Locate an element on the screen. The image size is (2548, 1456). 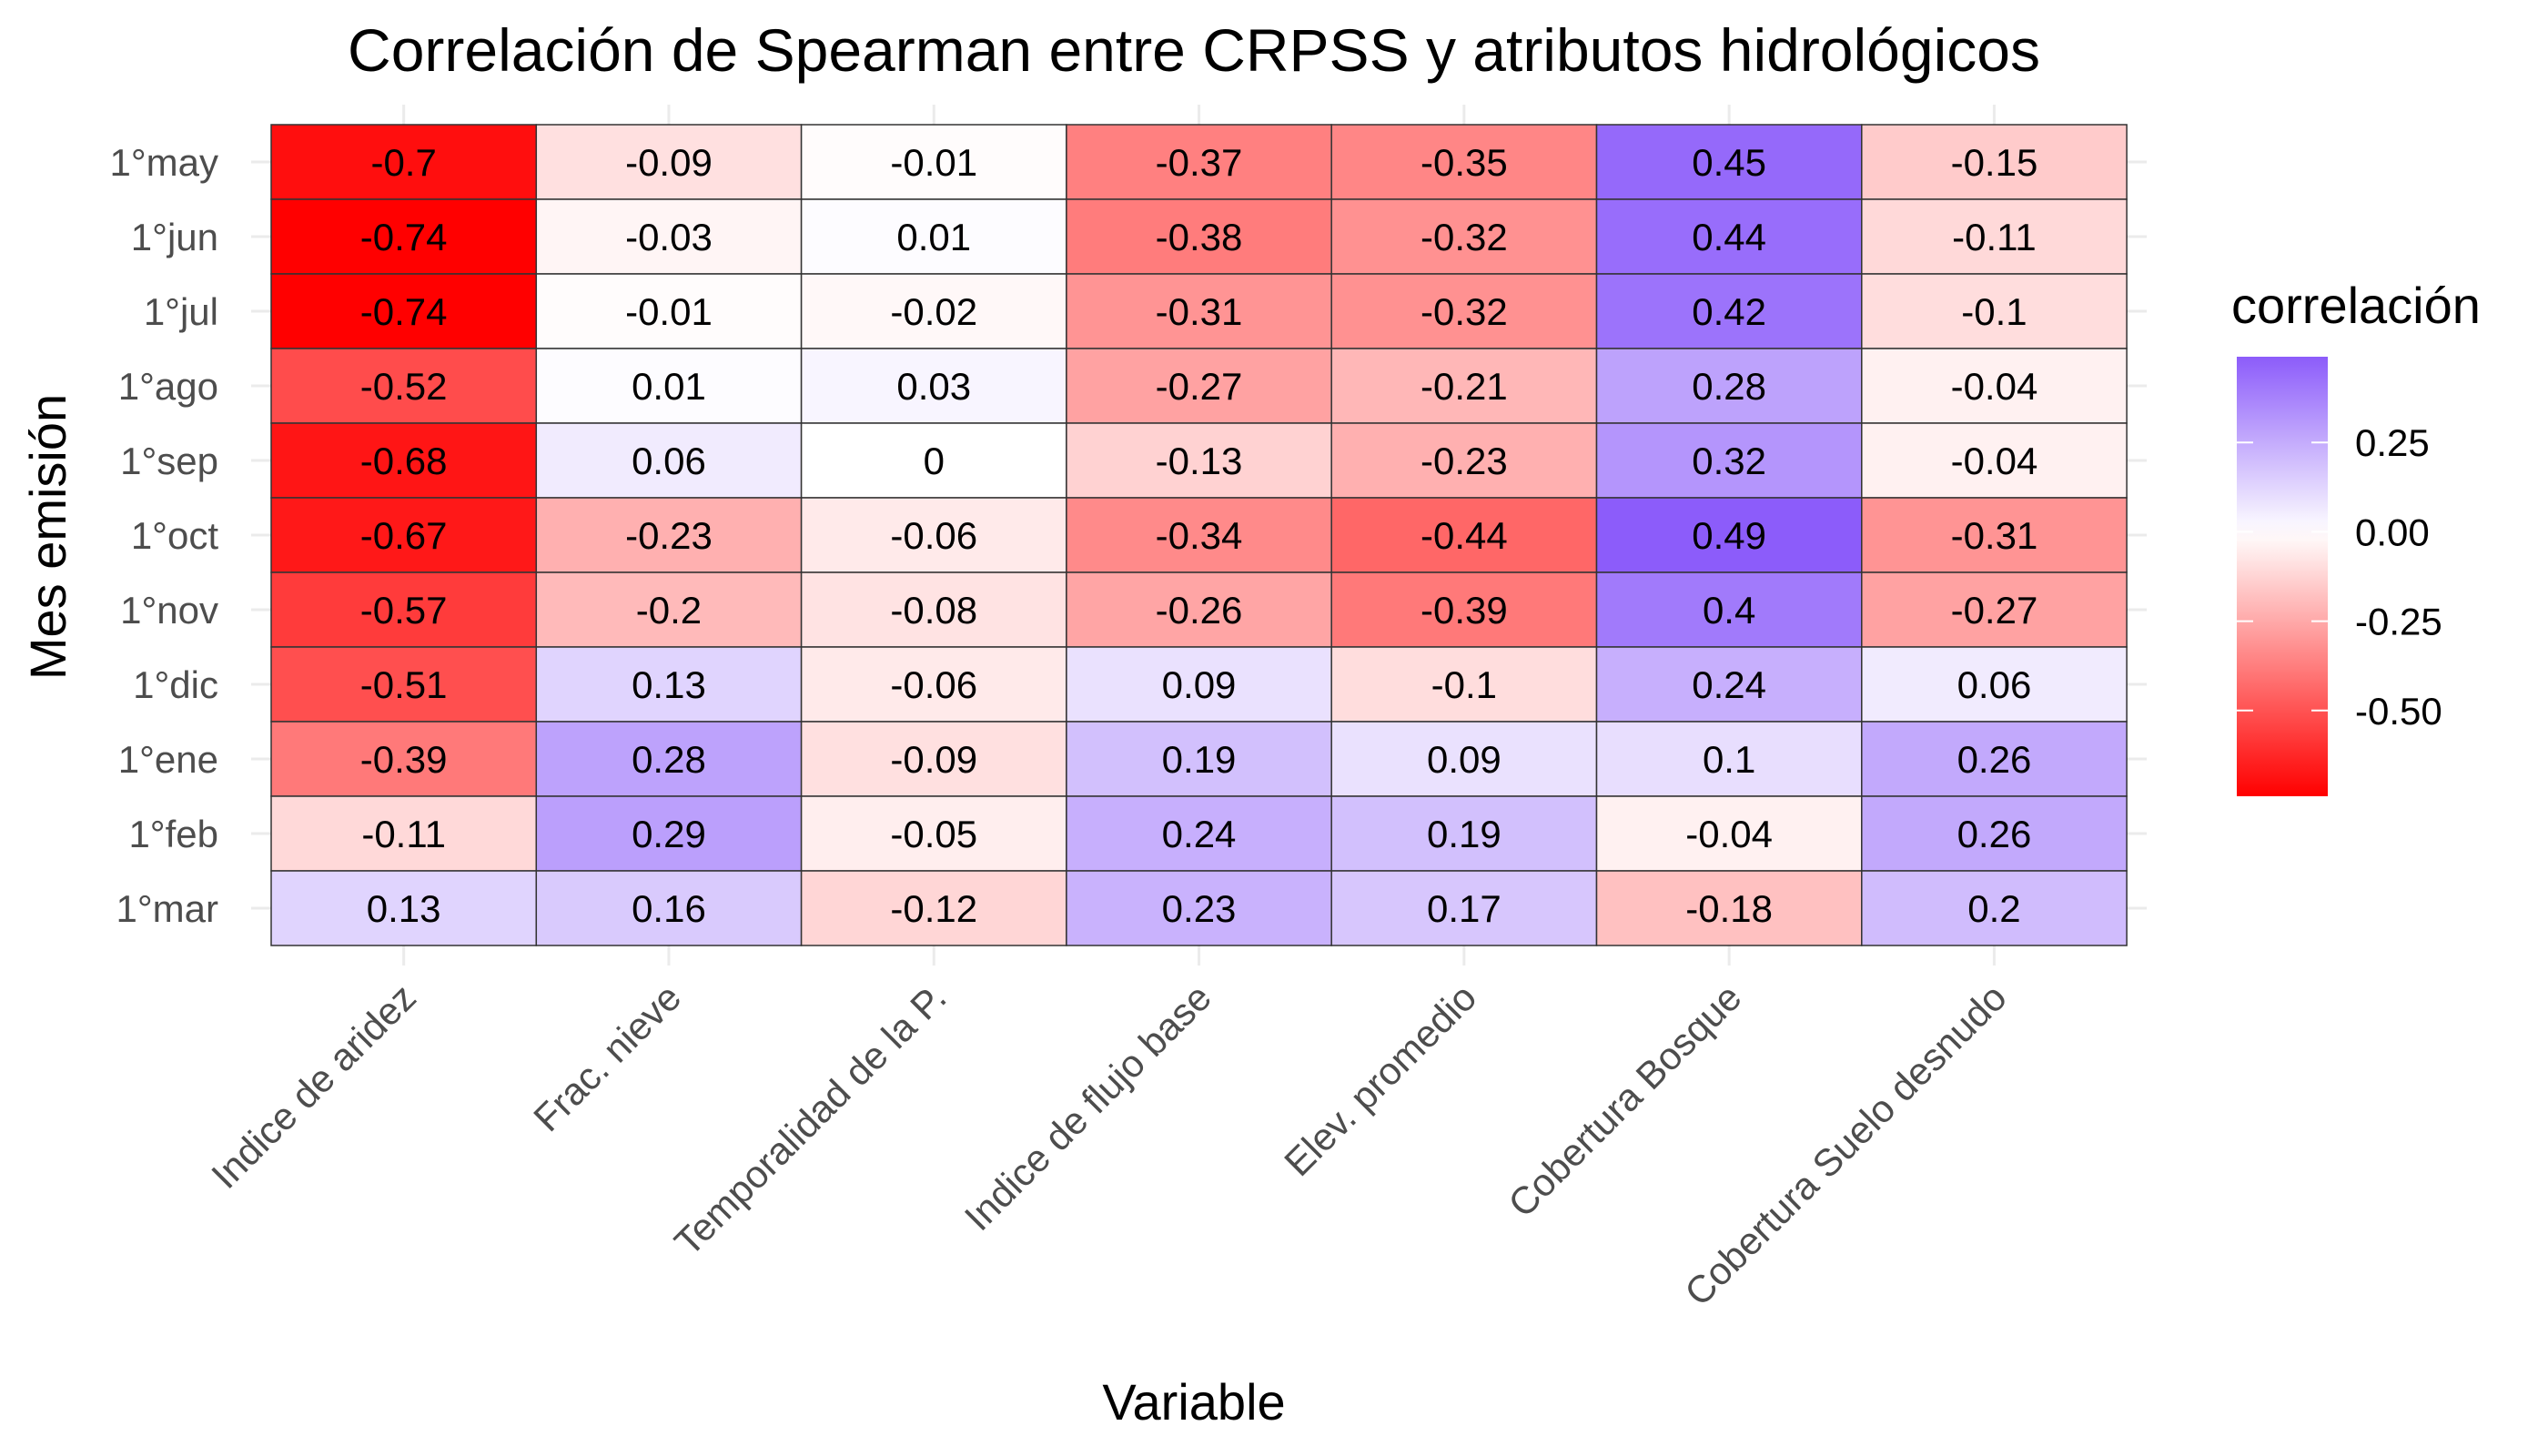
cell-value-label: -0.13 is located at coordinates (1200, 461).